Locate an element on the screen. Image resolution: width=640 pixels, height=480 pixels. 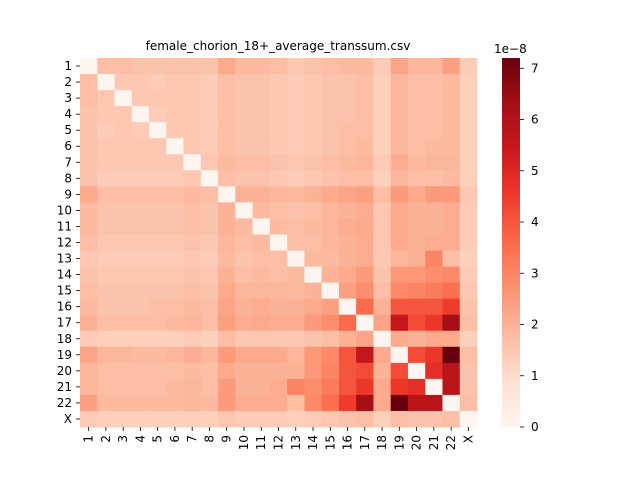
y-tick-label: 1 is located at coordinates (68, 66).